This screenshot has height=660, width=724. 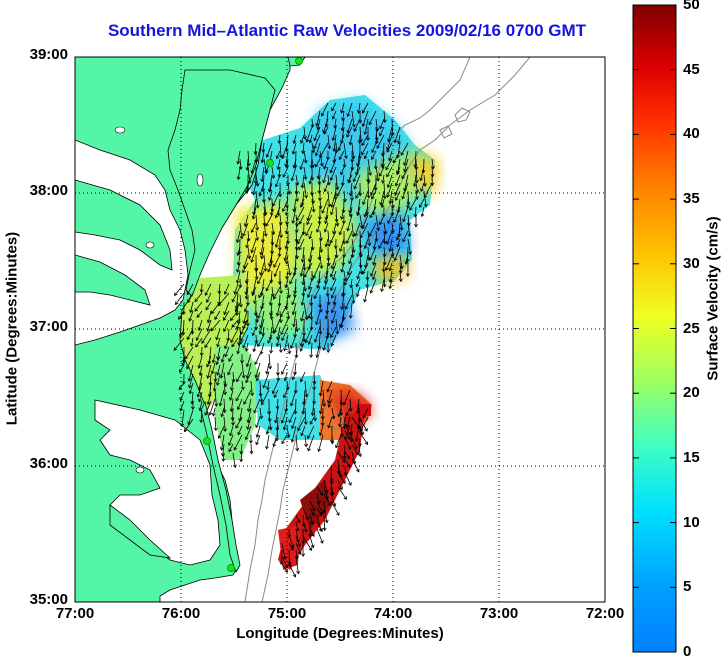 What do you see at coordinates (691, 263) in the screenshot?
I see `colorbar-tick-label: 30` at bounding box center [691, 263].